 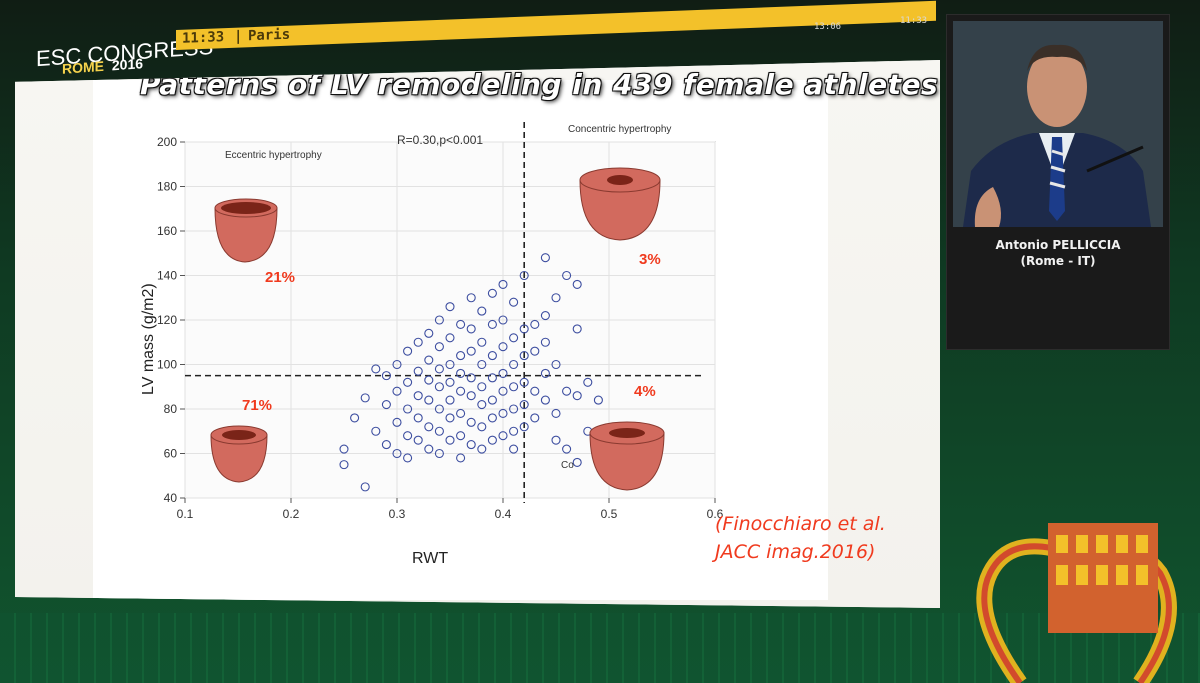 I want to click on session-city: Paris, so click(x=269, y=35).